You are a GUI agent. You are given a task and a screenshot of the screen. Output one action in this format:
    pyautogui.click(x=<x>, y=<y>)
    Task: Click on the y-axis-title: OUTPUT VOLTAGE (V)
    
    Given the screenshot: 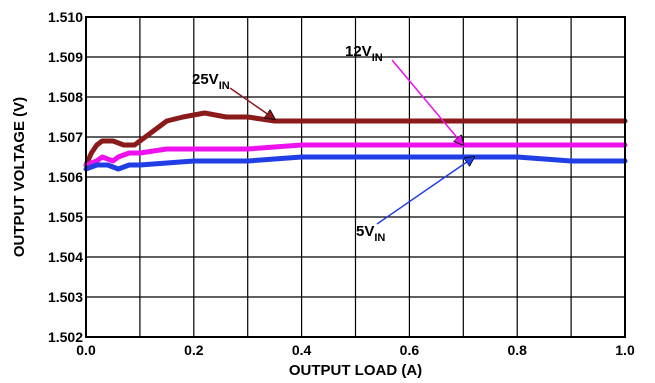 What is the action you would take?
    pyautogui.click(x=19, y=177)
    